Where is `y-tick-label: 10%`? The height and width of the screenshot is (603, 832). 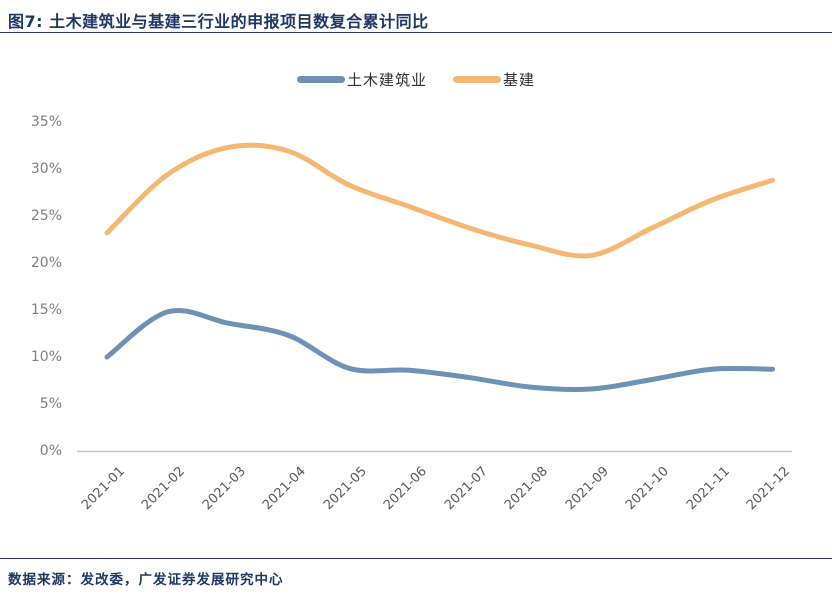 y-tick-label: 10% is located at coordinates (46, 357).